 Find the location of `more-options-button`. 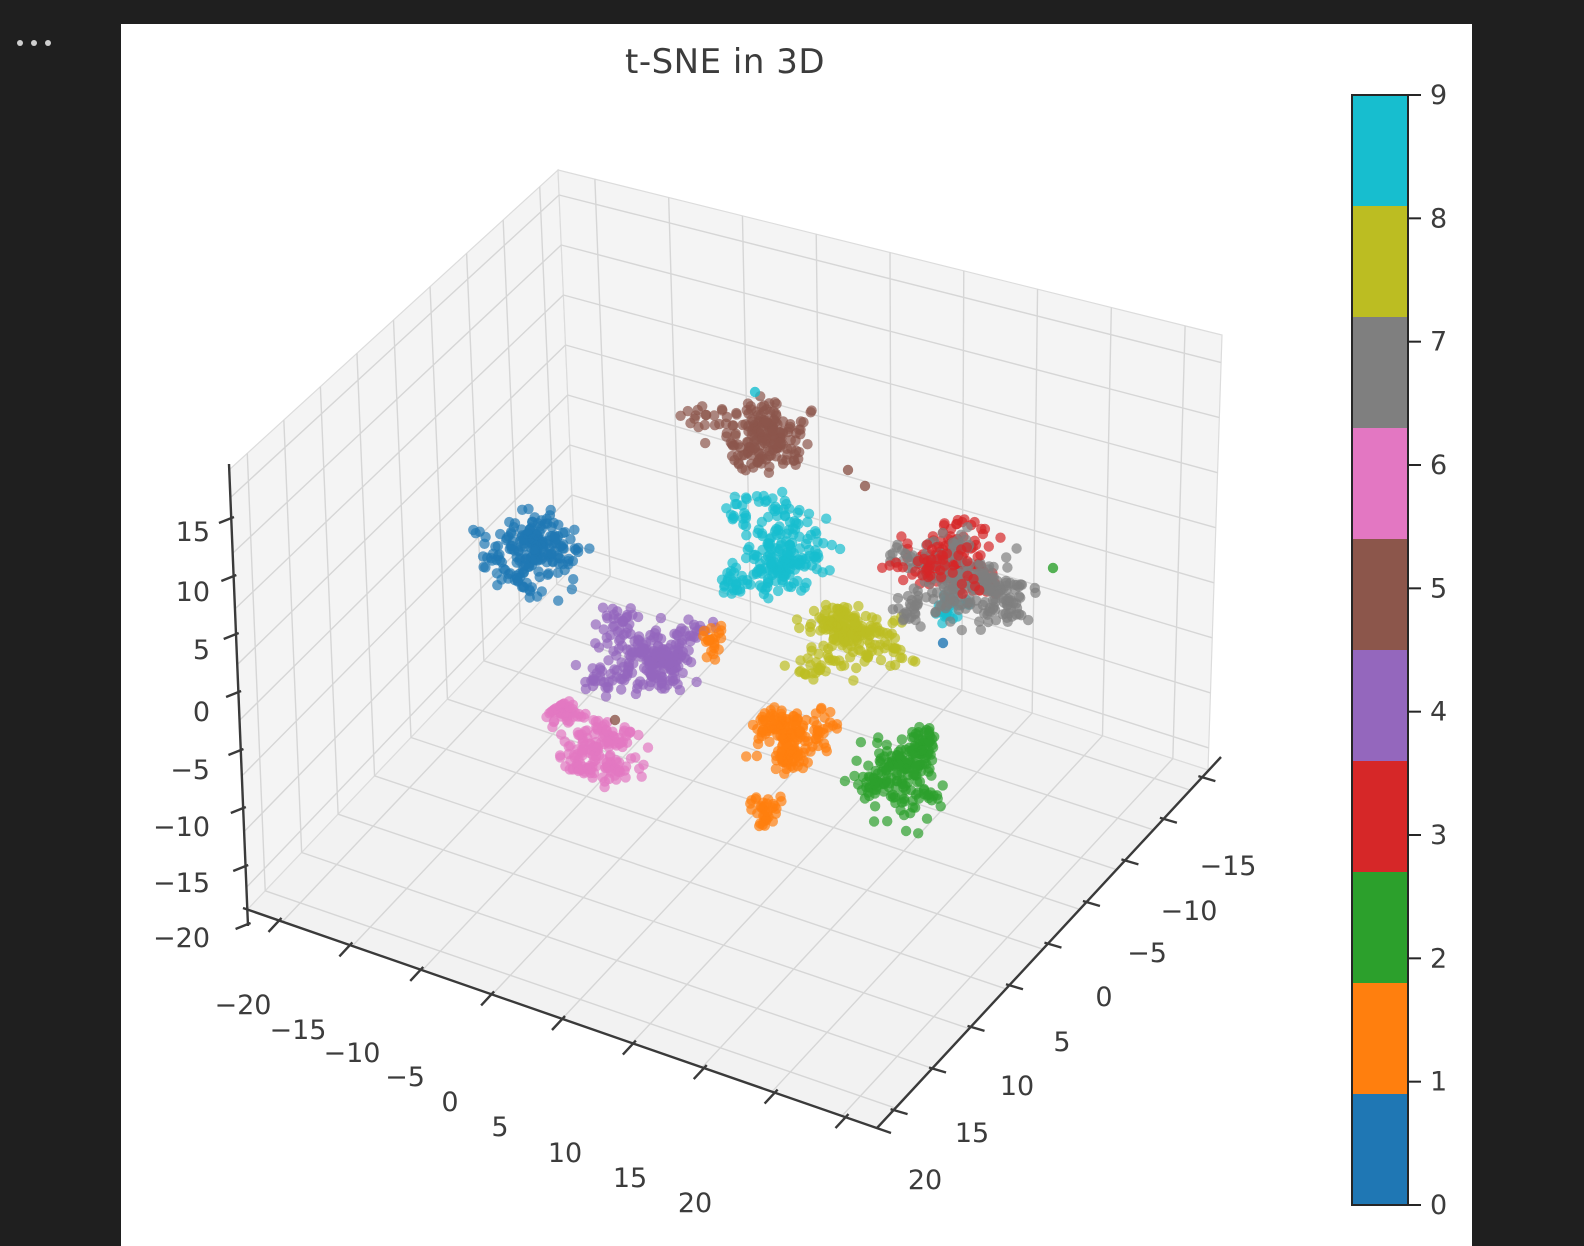

more-options-button is located at coordinates (34, 43).